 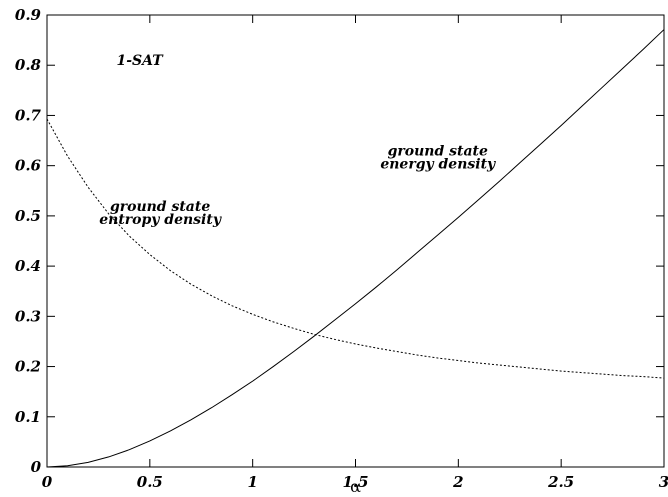 What do you see at coordinates (47, 482) in the screenshot?
I see `x-tick-label: 0` at bounding box center [47, 482].